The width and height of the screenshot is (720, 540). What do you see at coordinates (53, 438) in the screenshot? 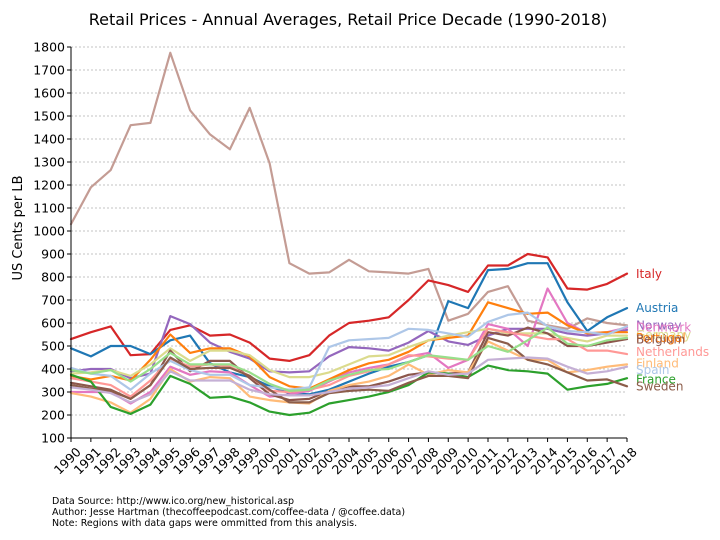
I see `y-tick-label: 100` at bounding box center [53, 438].